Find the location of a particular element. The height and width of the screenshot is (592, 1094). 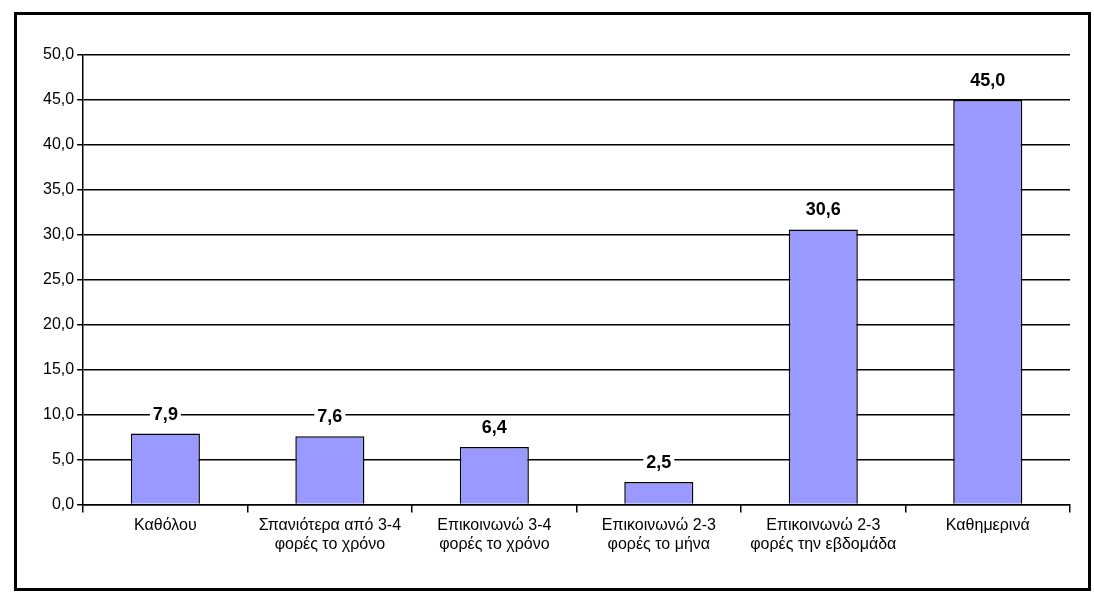

x-tick-label: Καθημερινά is located at coordinates (987, 524).